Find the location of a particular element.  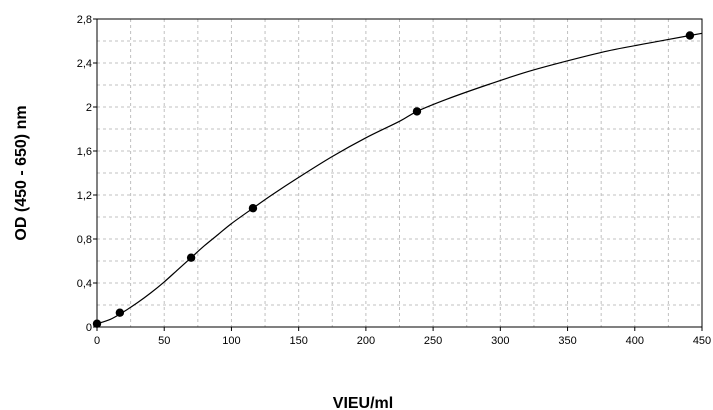

y-tick-label: 0 is located at coordinates (89, 328).